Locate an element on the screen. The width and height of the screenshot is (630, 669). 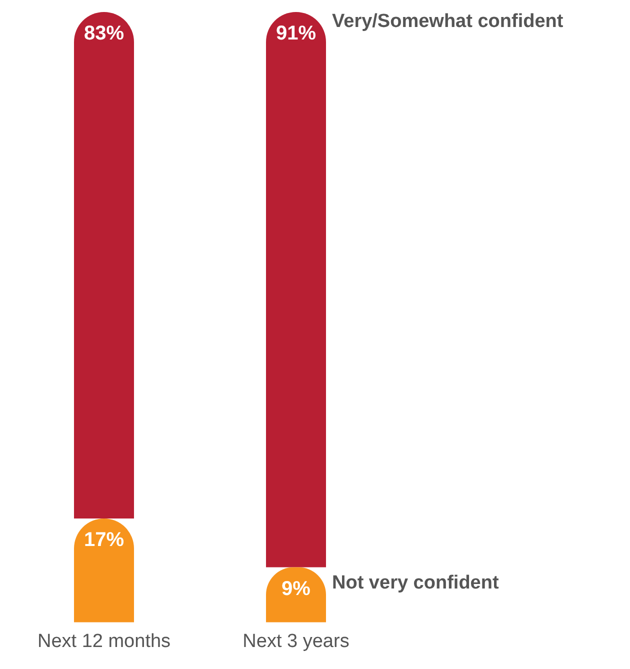
series-label: Not very confident is located at coordinates (416, 583).